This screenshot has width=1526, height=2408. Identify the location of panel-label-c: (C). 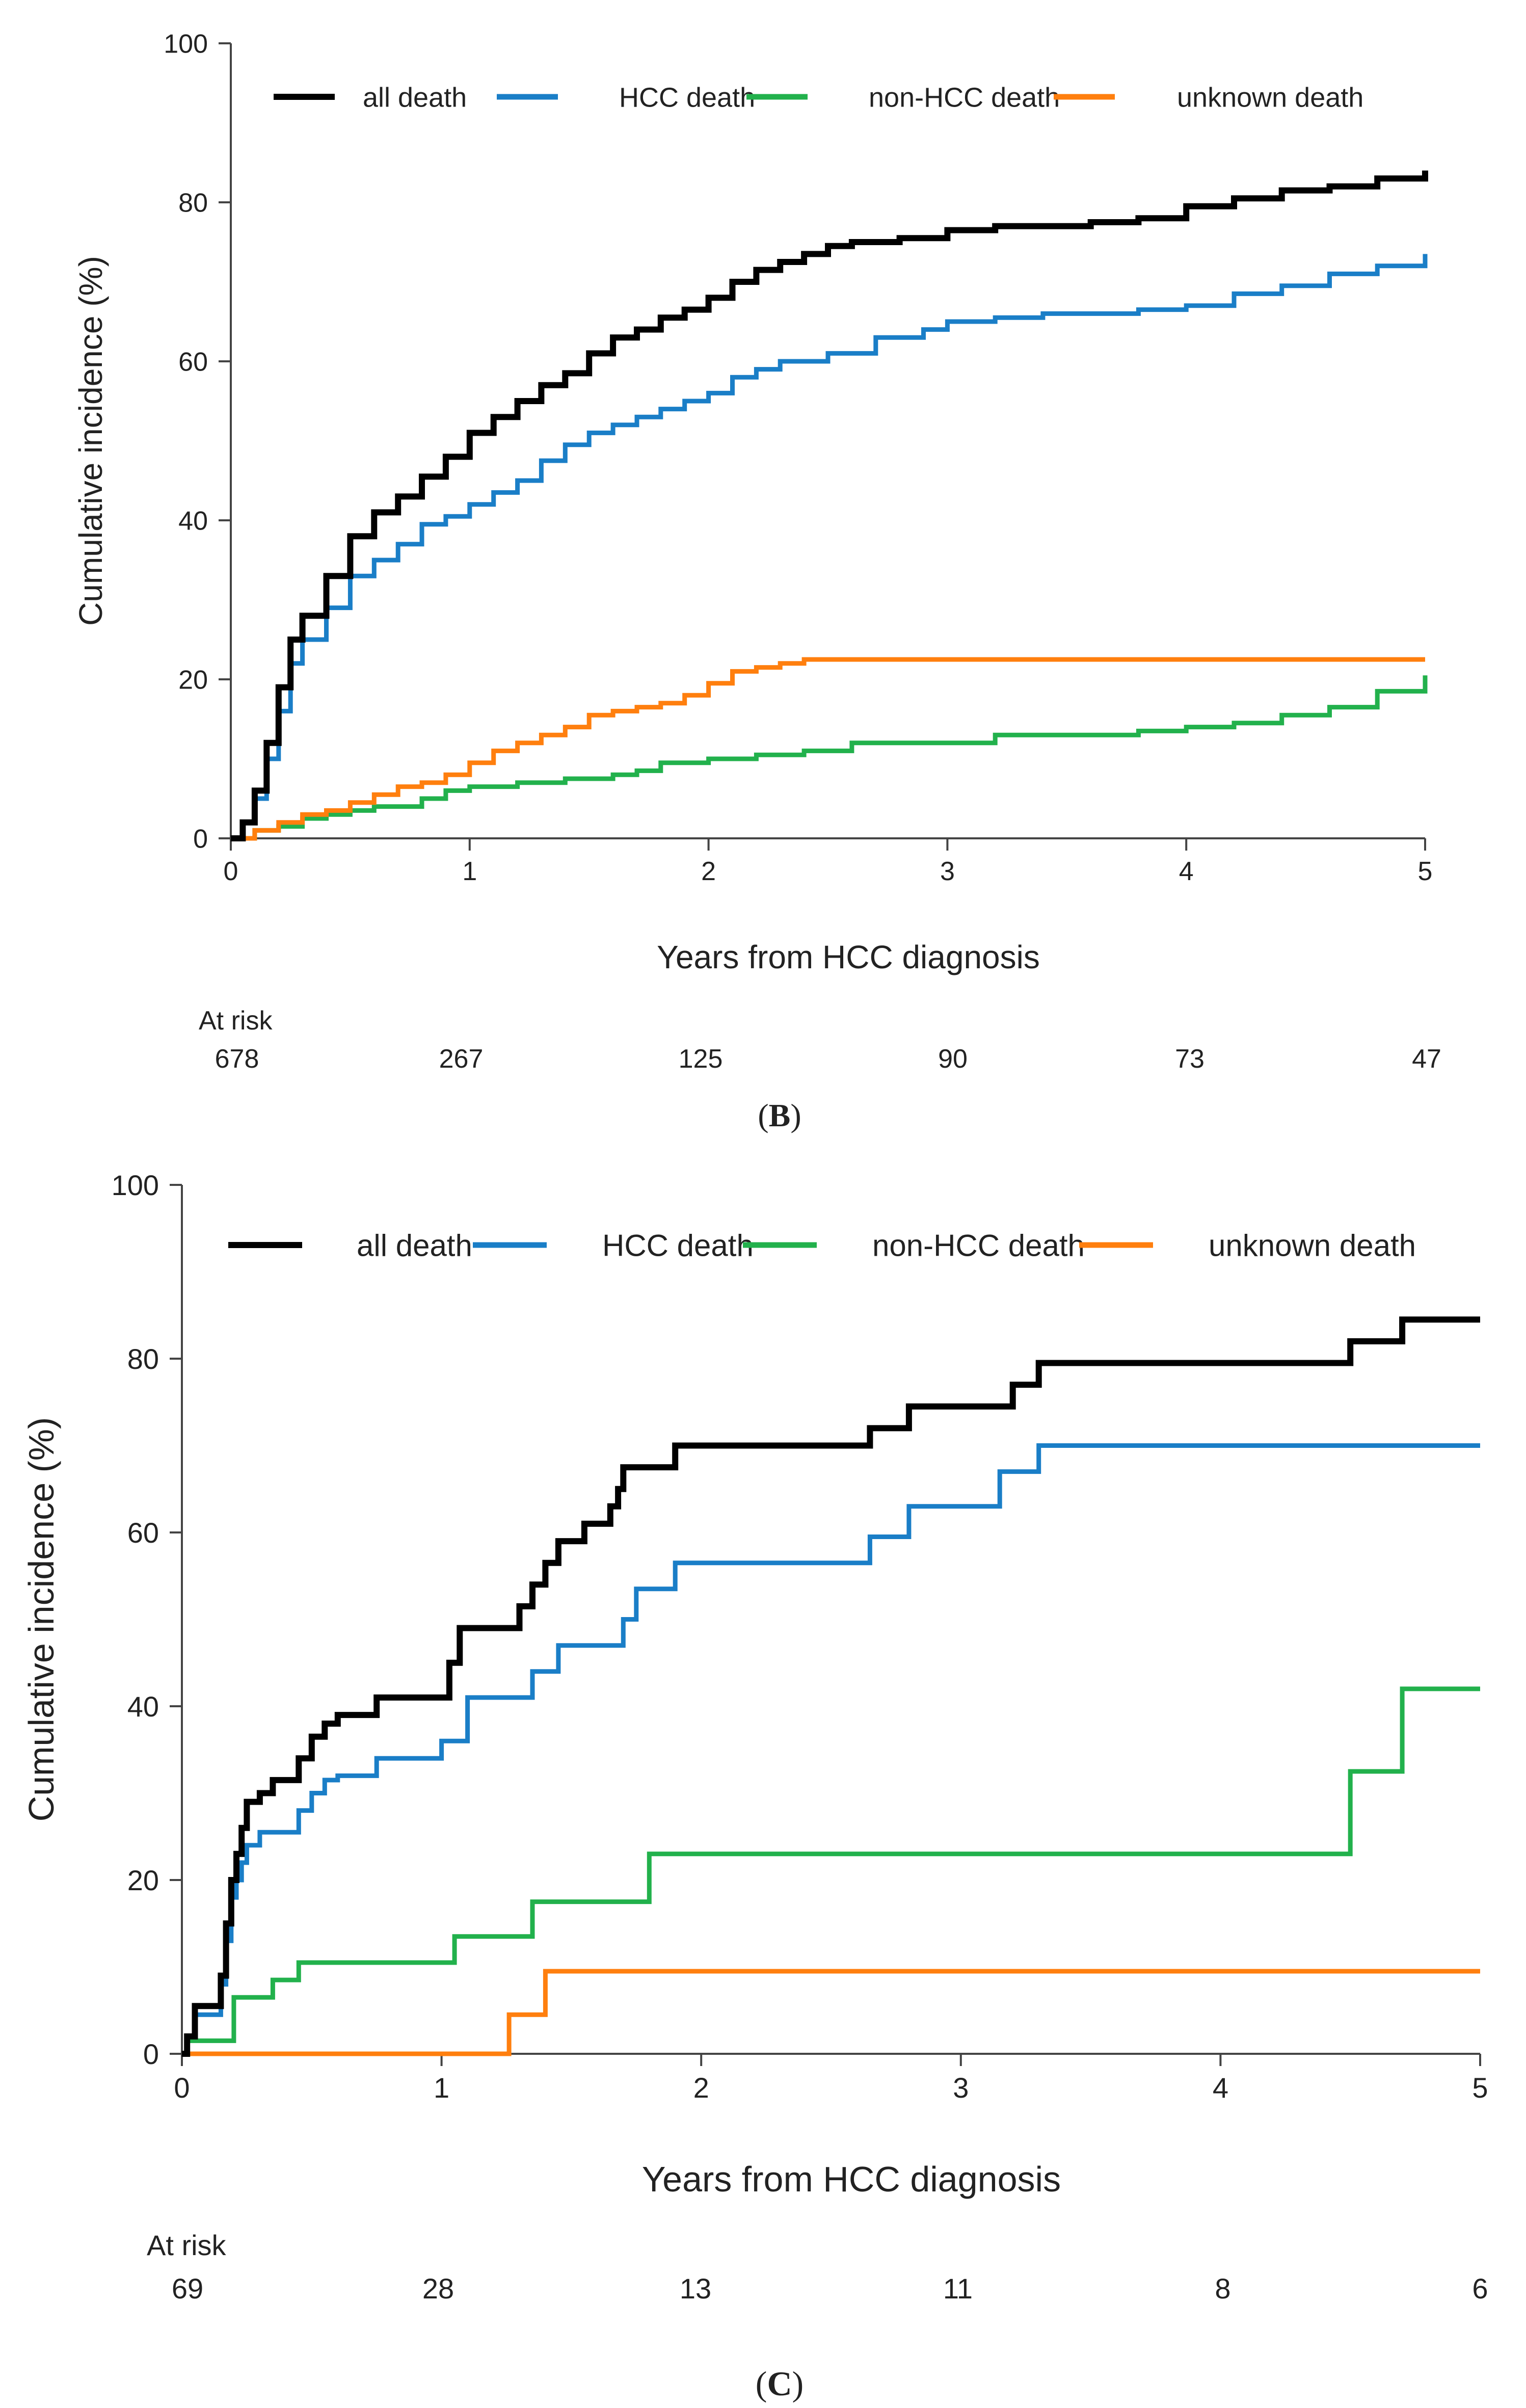
(780, 2383).